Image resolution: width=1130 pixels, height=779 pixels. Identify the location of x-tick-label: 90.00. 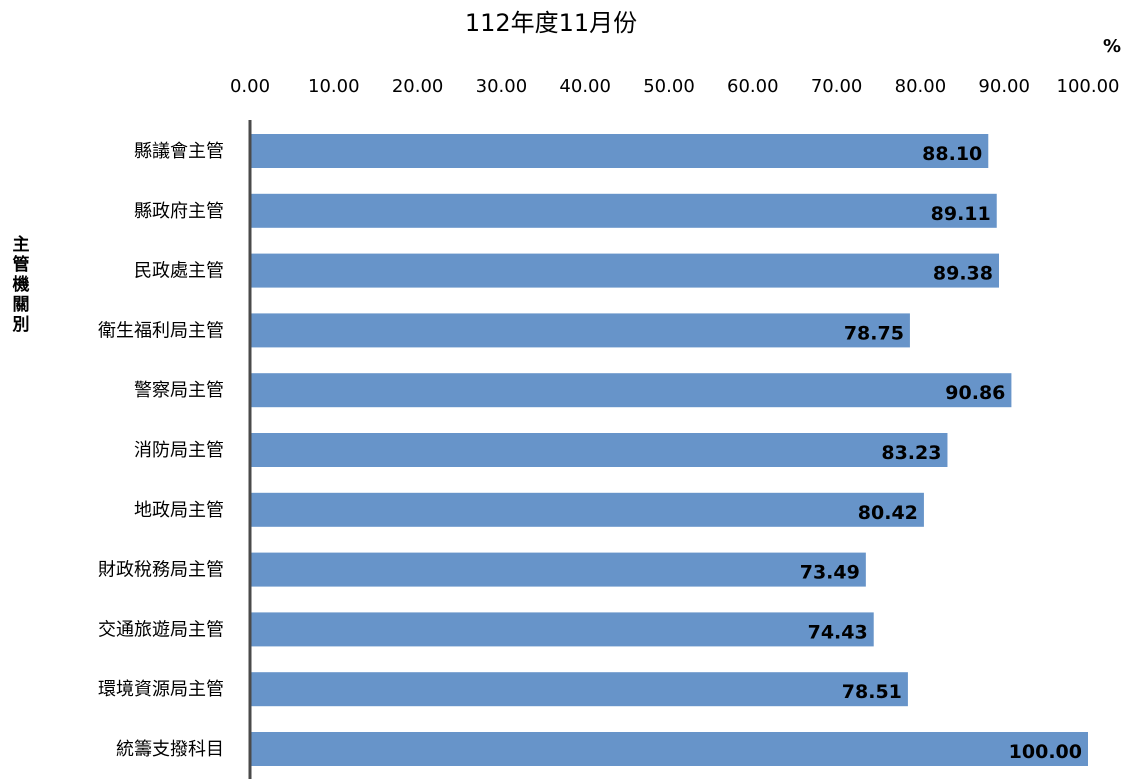
(1004, 86).